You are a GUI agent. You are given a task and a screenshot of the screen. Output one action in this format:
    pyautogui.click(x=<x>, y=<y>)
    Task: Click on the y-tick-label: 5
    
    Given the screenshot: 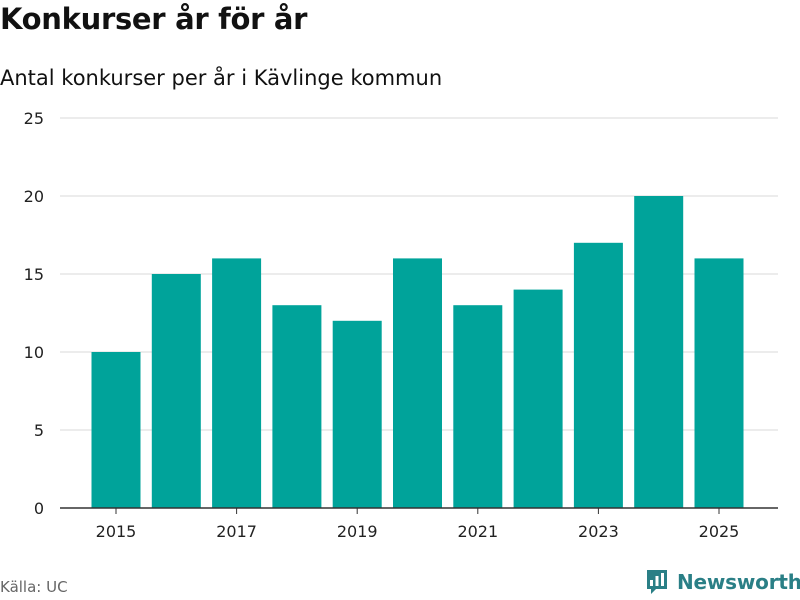 What is the action you would take?
    pyautogui.click(x=39, y=430)
    